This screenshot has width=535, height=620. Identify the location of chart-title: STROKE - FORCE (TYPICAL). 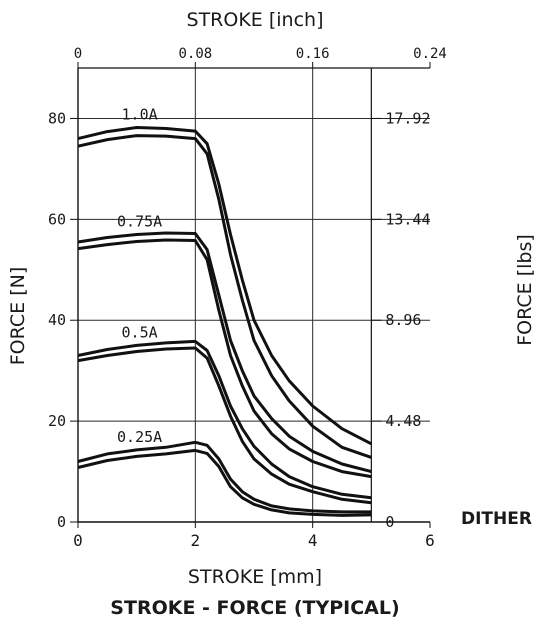
(254, 608).